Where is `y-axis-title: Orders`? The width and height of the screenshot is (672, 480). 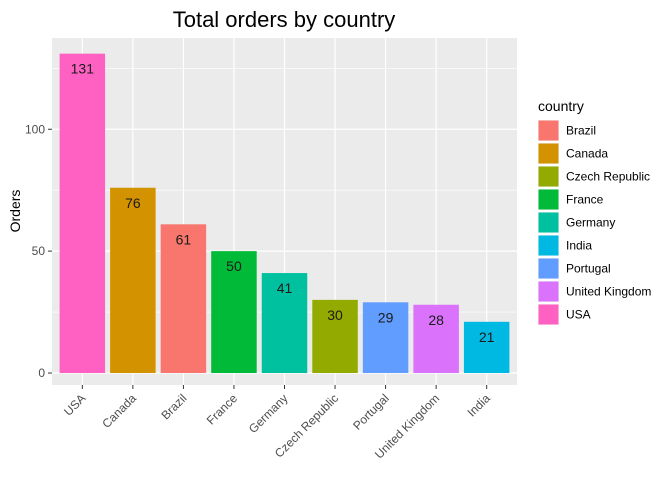
y-axis-title: Orders is located at coordinates (15, 211).